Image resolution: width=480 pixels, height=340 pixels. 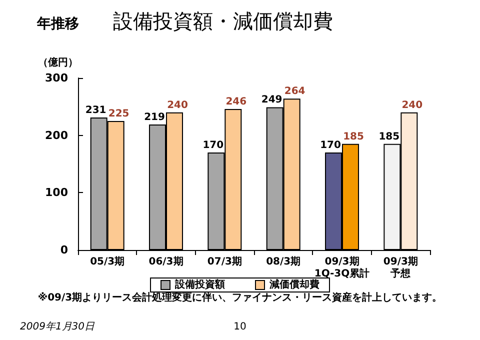 I want to click on text: ※09/3期よりリース会計処理変更に伴い、ファイナンス・リース資産を計上しています。, so click(x=240, y=298).